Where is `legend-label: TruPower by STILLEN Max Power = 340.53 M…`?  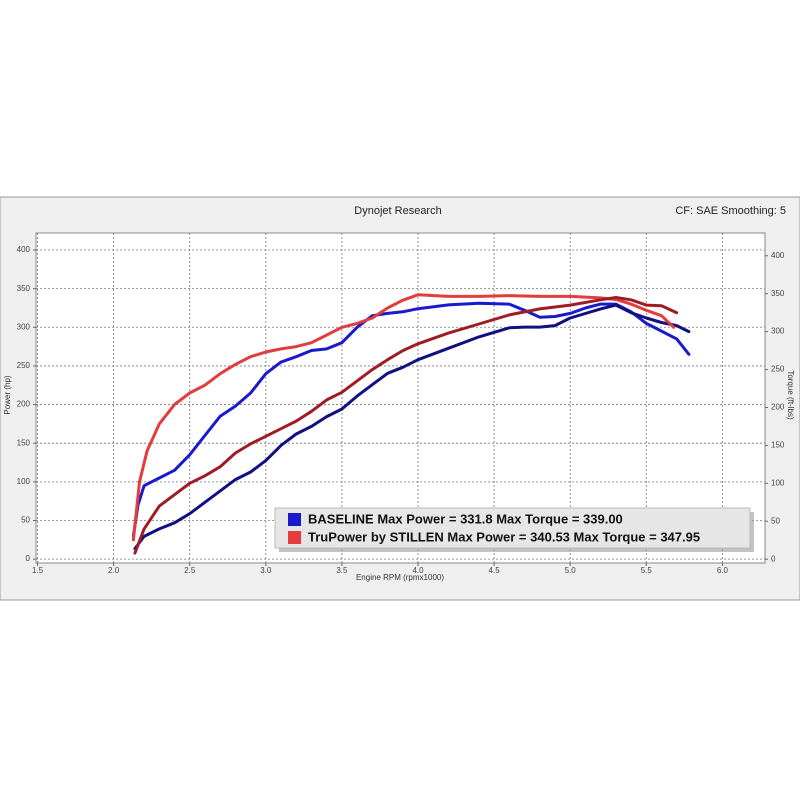
legend-label: TruPower by STILLEN Max Power = 340.53 M… is located at coordinates (504, 536).